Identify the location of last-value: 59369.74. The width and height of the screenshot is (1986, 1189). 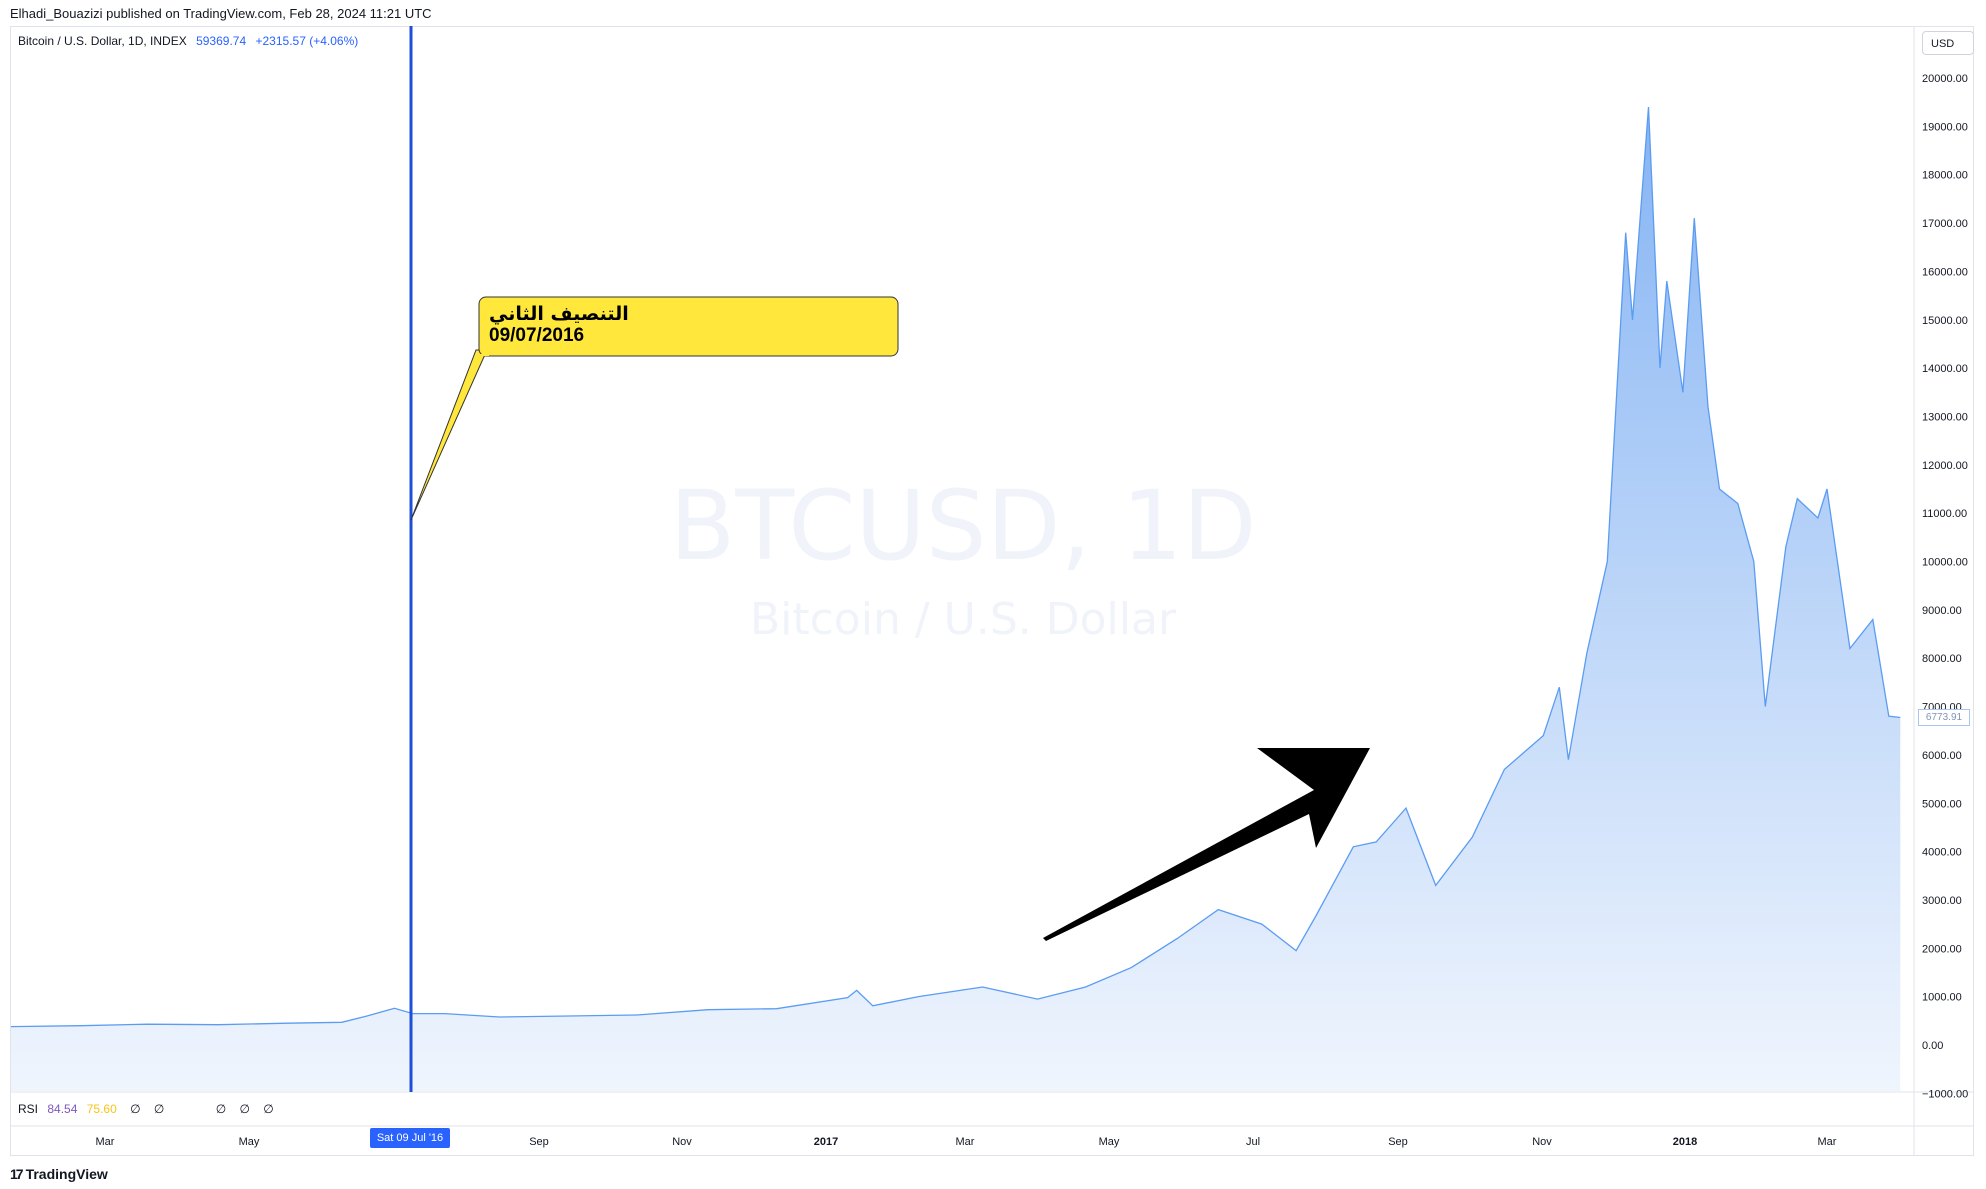
(221, 41).